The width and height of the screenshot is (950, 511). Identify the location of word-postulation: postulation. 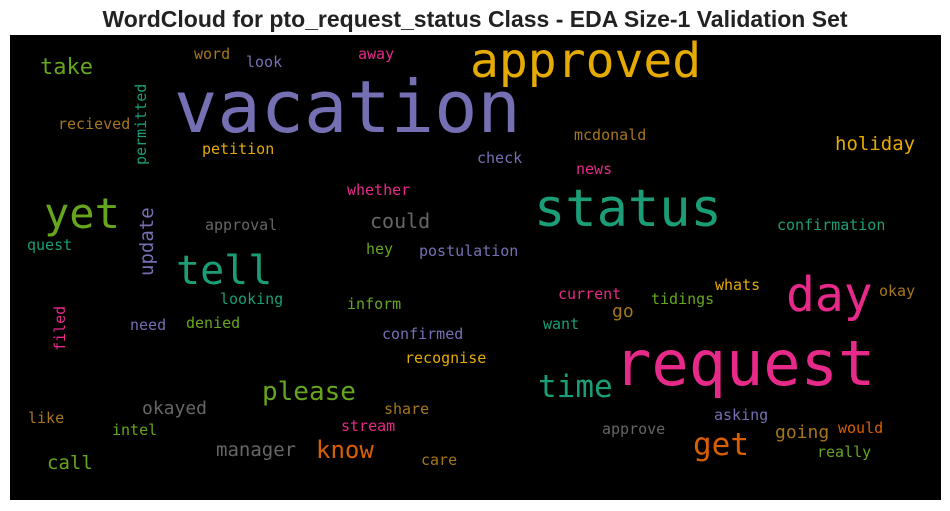
(469, 251).